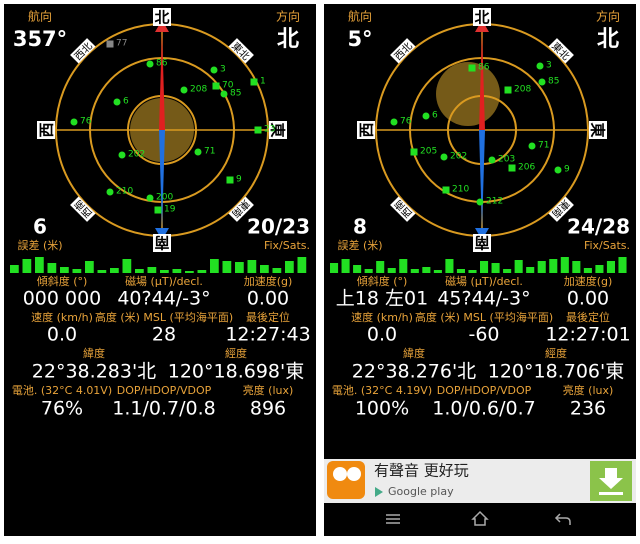 The image size is (640, 544). I want to click on ad-icon, so click(346, 480).